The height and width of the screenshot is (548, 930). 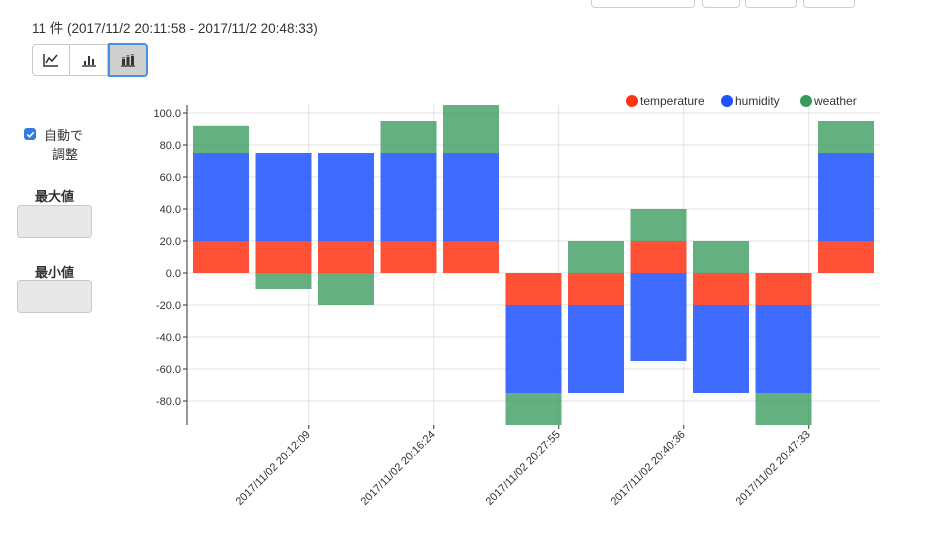 What do you see at coordinates (632, 101) in the screenshot?
I see `legend-marker-temperature` at bounding box center [632, 101].